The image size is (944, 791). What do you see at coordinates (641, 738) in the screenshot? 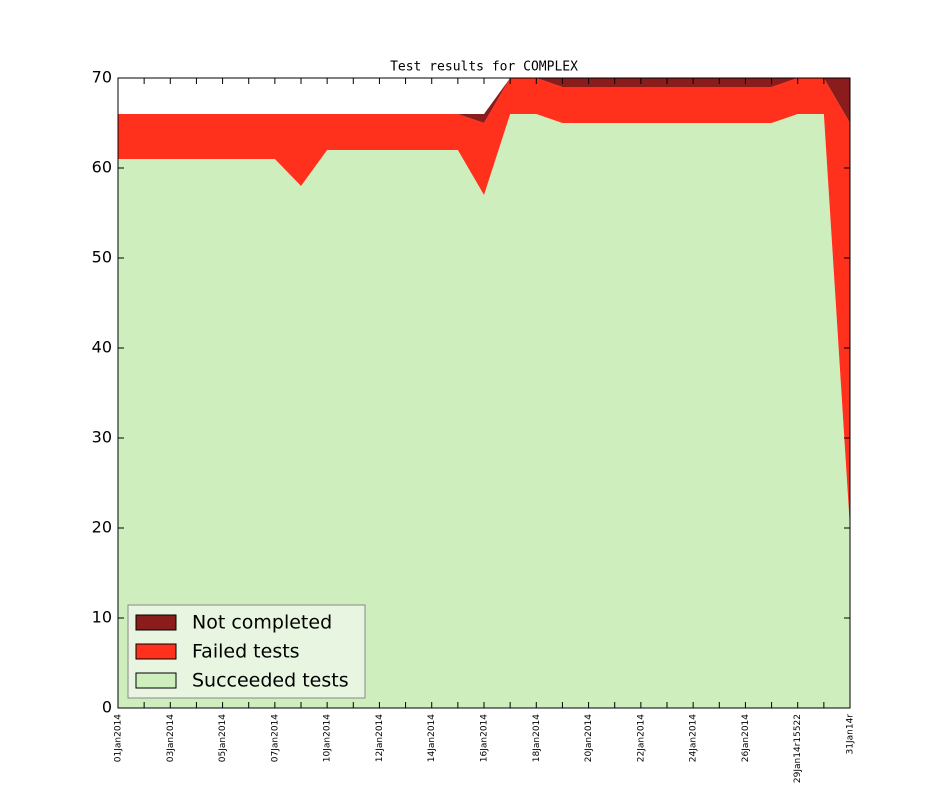
I see `x-tick-label: 22Jan2014` at bounding box center [641, 738].